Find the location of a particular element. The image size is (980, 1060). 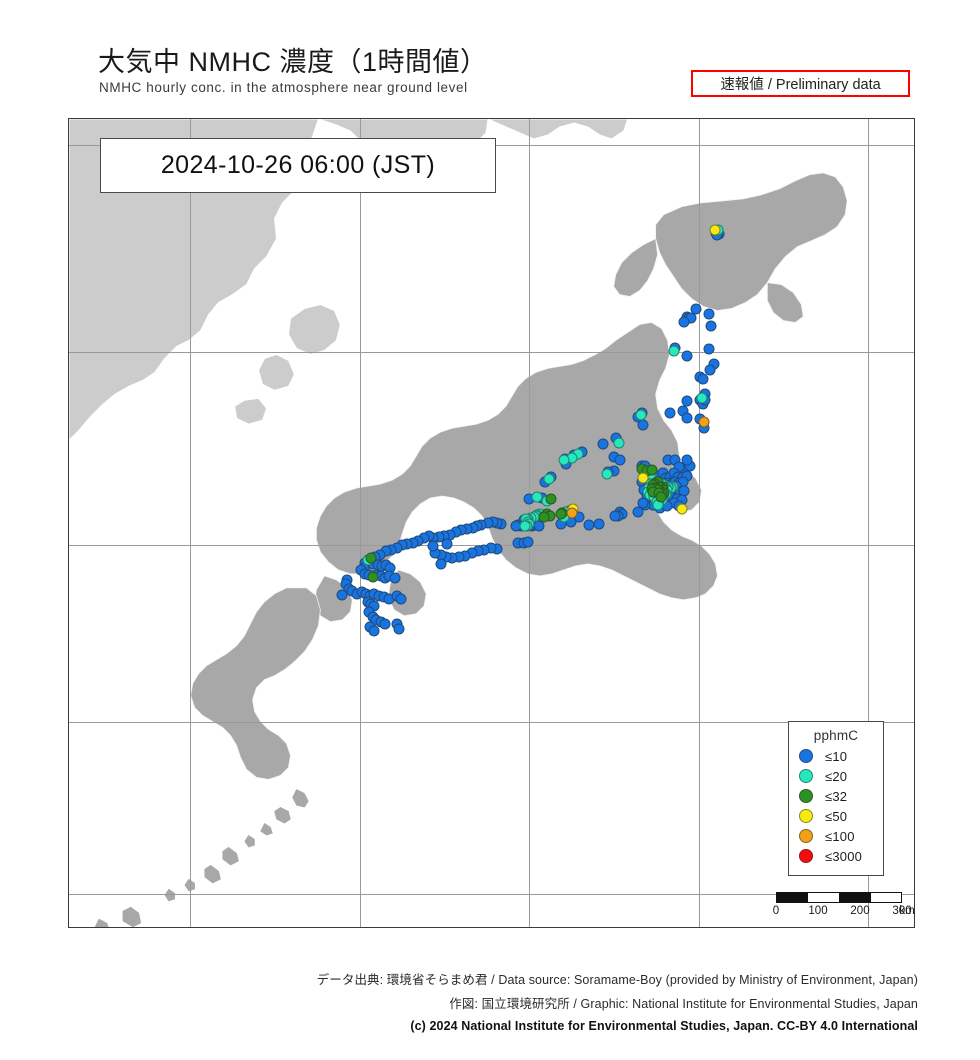

timestamp-label: 2024-10-26 06:00 (JST) is located at coordinates (298, 165).